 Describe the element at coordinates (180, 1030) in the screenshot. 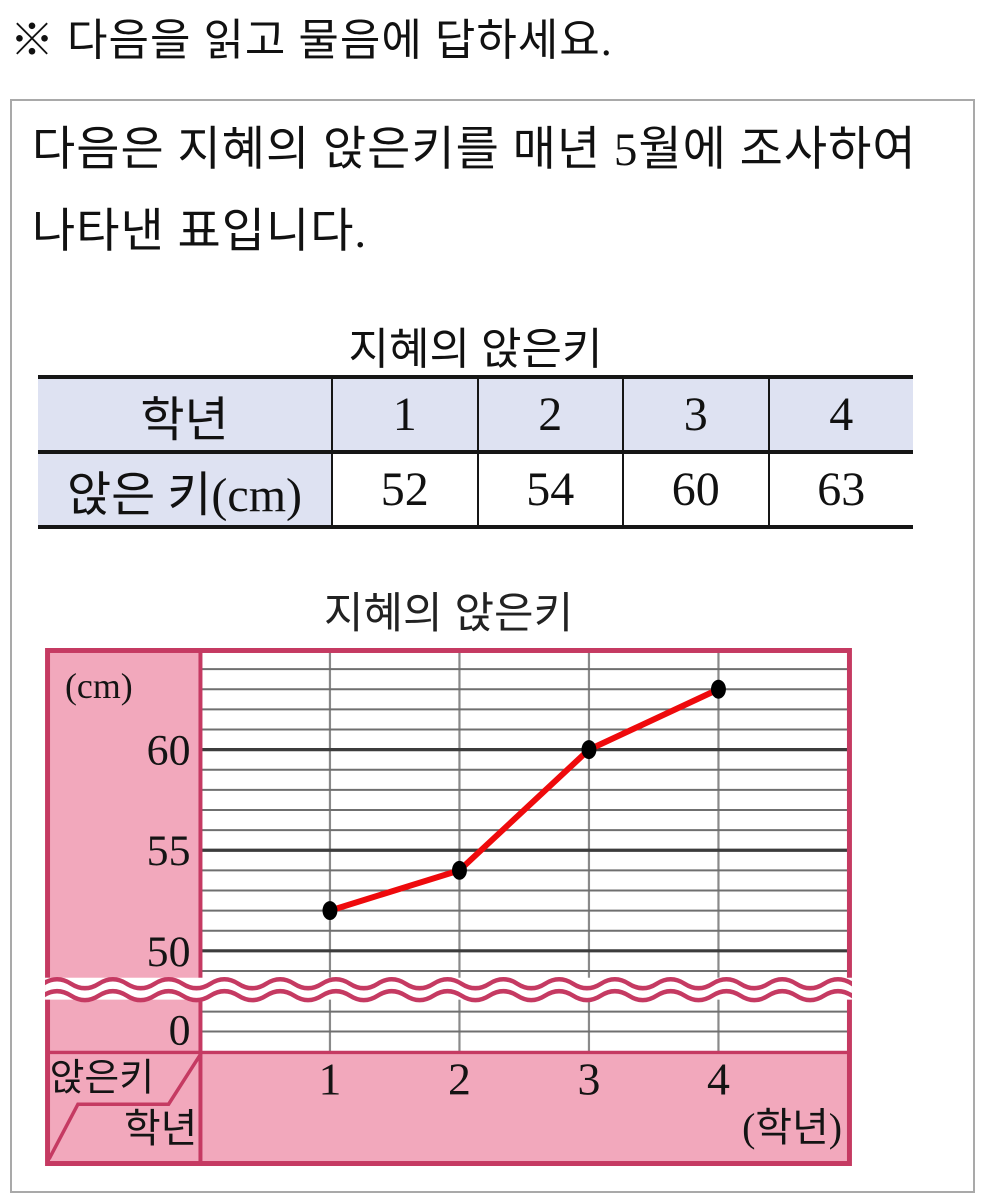

I see `zero-tick-label: 0` at that location.